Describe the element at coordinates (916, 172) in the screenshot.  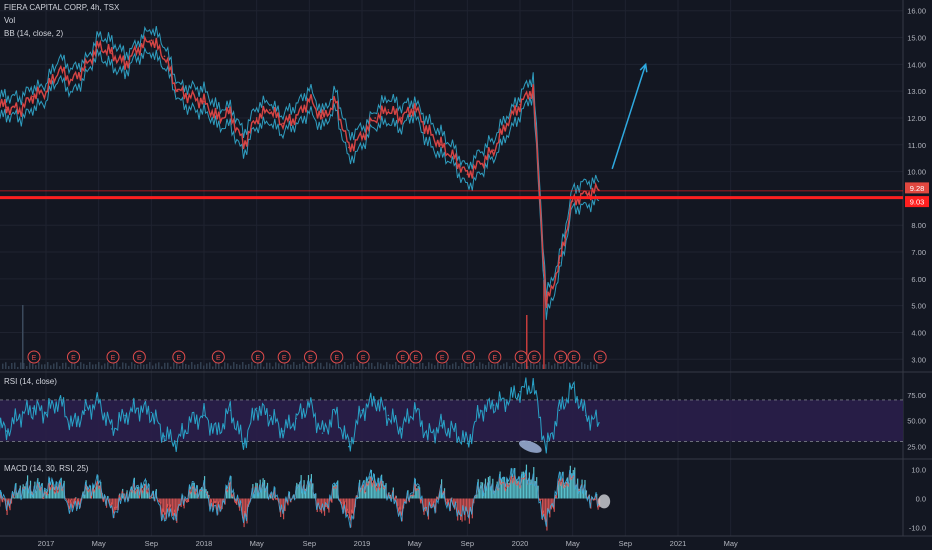
I see `price-axis-tick: 10.00` at that location.